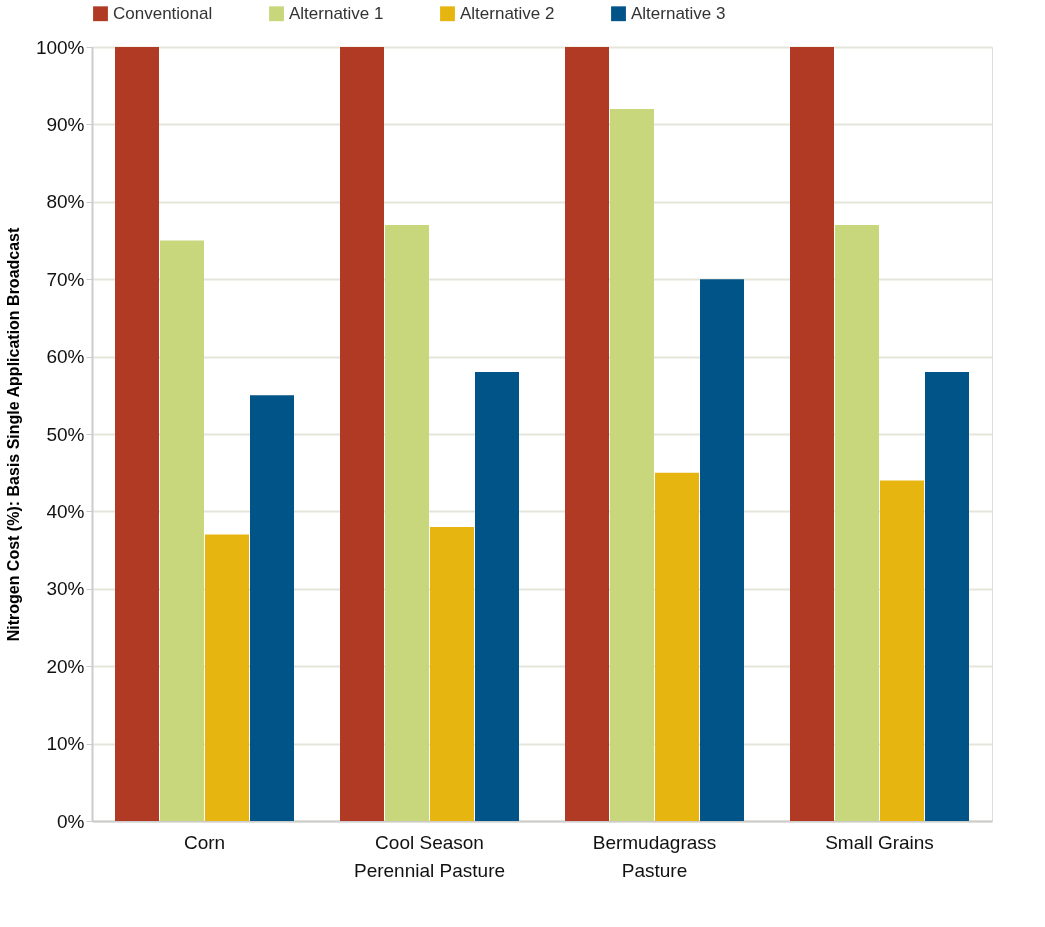  What do you see at coordinates (60, 47) in the screenshot?
I see `y-tick-label: 100%` at bounding box center [60, 47].